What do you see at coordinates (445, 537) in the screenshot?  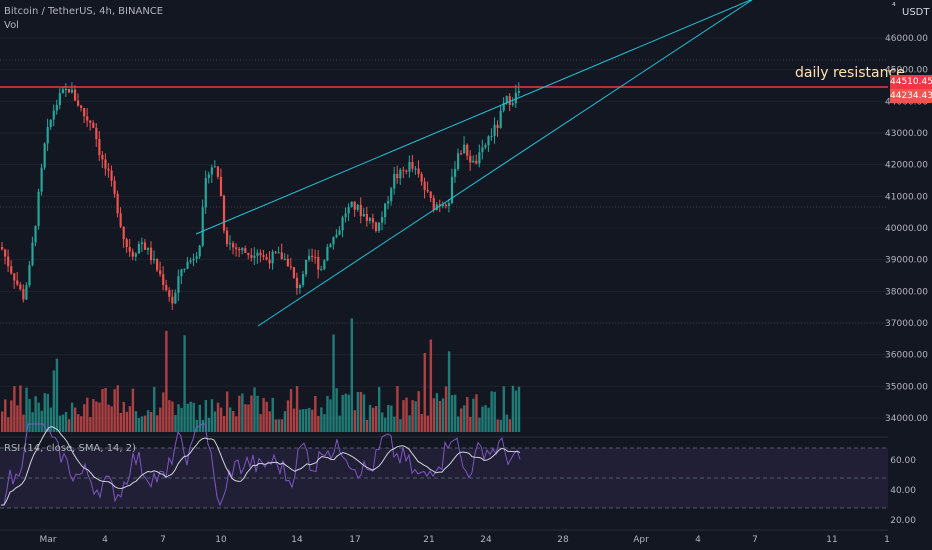 I see `time-axis: Mar 4 7 10 14 17 21 24 28 Apr 4 7 11 1` at bounding box center [445, 537].